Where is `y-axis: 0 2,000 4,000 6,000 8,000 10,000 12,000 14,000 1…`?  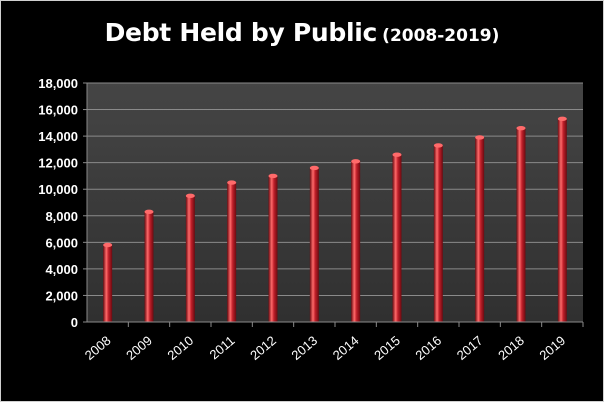
y-axis: 0 2,000 4,000 6,000 8,000 10,000 12,000 14,000 1… is located at coordinates (63, 203).